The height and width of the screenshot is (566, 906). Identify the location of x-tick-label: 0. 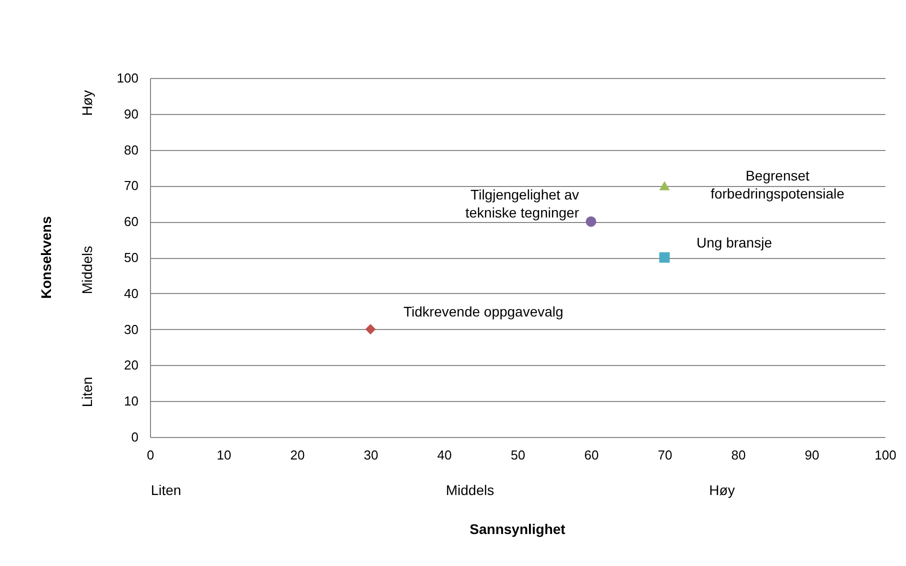
(150, 455).